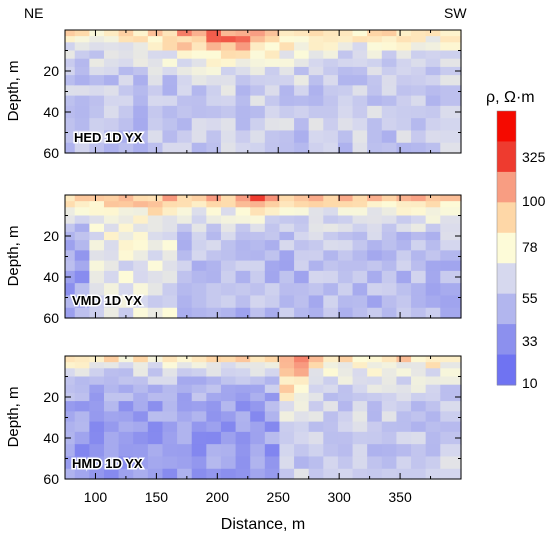 The width and height of the screenshot is (550, 540). I want to click on colorbar-swatch, so click(506, 187).